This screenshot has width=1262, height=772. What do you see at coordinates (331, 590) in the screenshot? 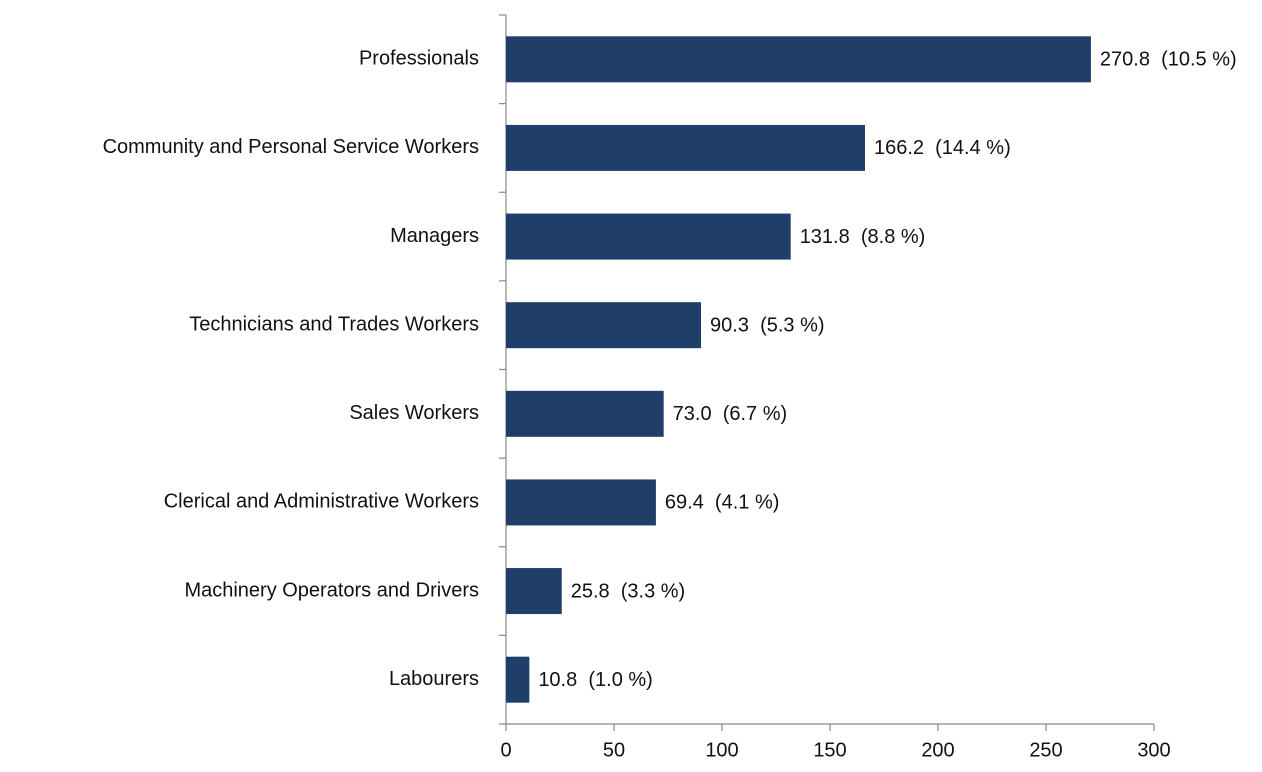
I see `y-tick-label: Machinery Operators and Drivers` at bounding box center [331, 590].